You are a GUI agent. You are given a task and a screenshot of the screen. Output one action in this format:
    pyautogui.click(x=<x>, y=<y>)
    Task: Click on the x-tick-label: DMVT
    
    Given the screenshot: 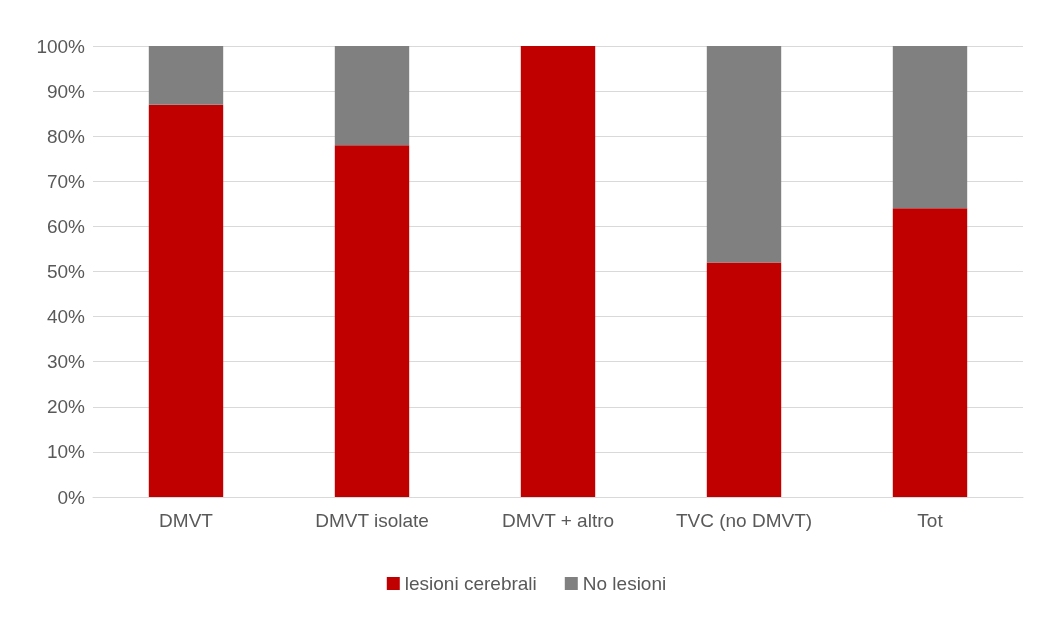 What is the action you would take?
    pyautogui.click(x=186, y=520)
    